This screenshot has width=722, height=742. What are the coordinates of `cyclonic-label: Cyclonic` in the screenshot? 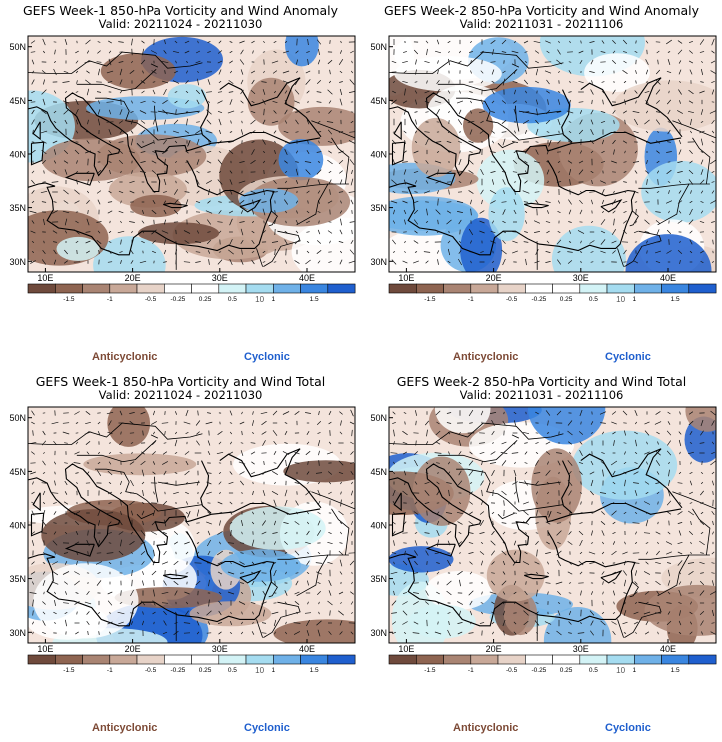 It's located at (628, 357).